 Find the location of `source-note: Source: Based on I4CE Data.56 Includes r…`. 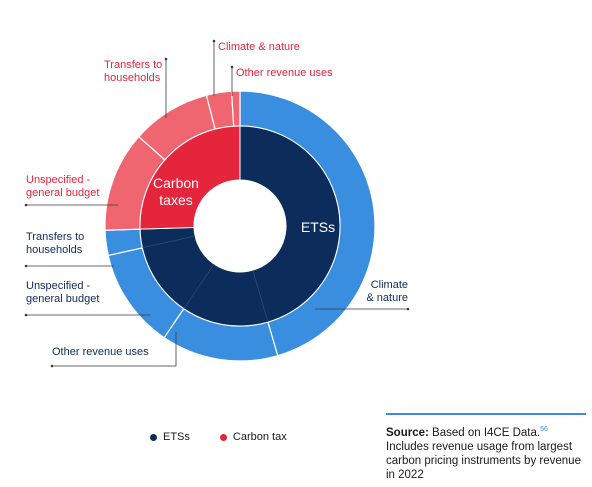

source-note: Source: Based on I4CE Data.56 Includes r… is located at coordinates (486, 447).